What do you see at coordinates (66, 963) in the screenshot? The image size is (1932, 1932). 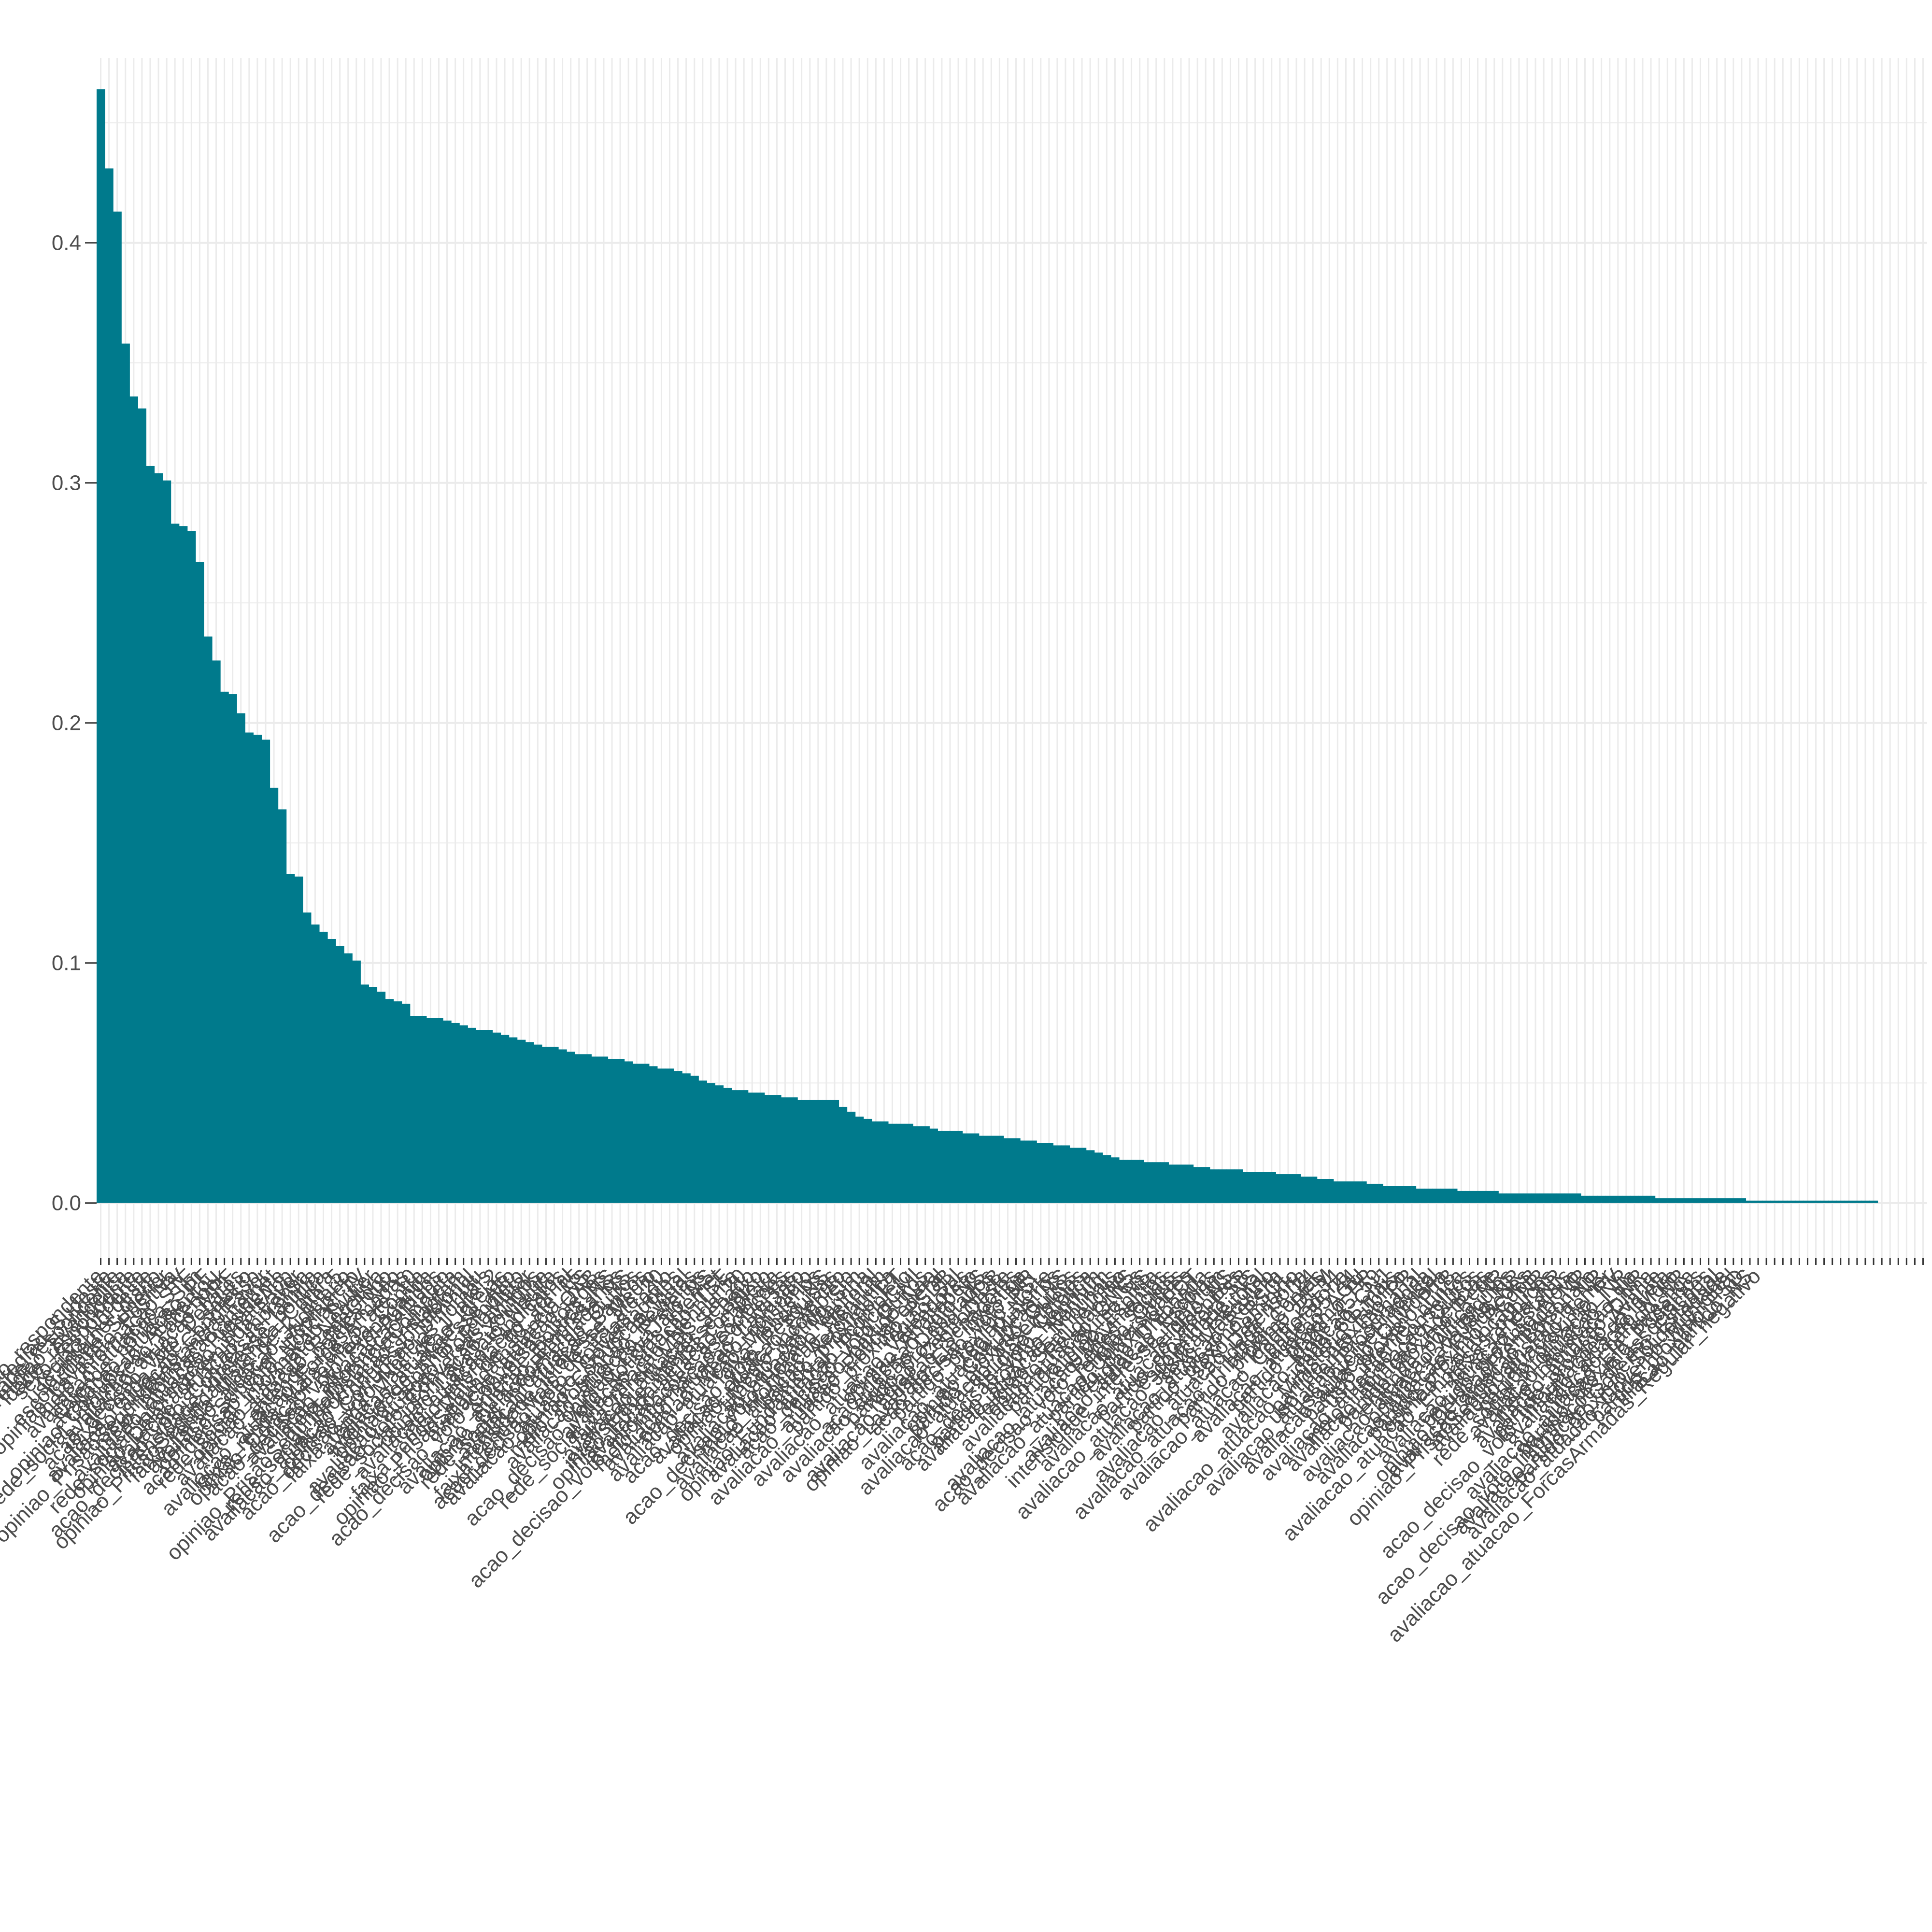 I see `y-tick-label: 0.1` at bounding box center [66, 963].